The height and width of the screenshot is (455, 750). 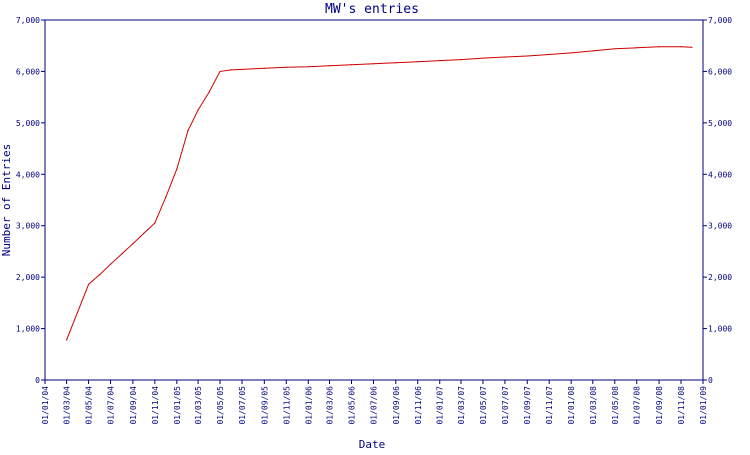 What do you see at coordinates (681, 405) in the screenshot?
I see `x-tick-label: 01/11/08` at bounding box center [681, 405].